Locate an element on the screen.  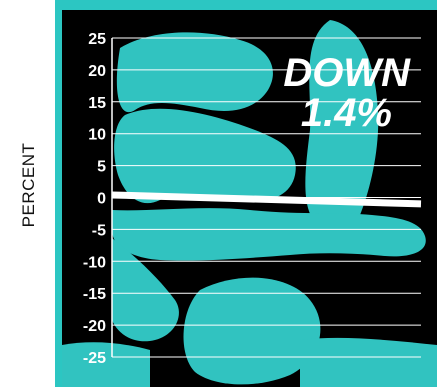
y-tick-label: -15 is located at coordinates (94, 294).